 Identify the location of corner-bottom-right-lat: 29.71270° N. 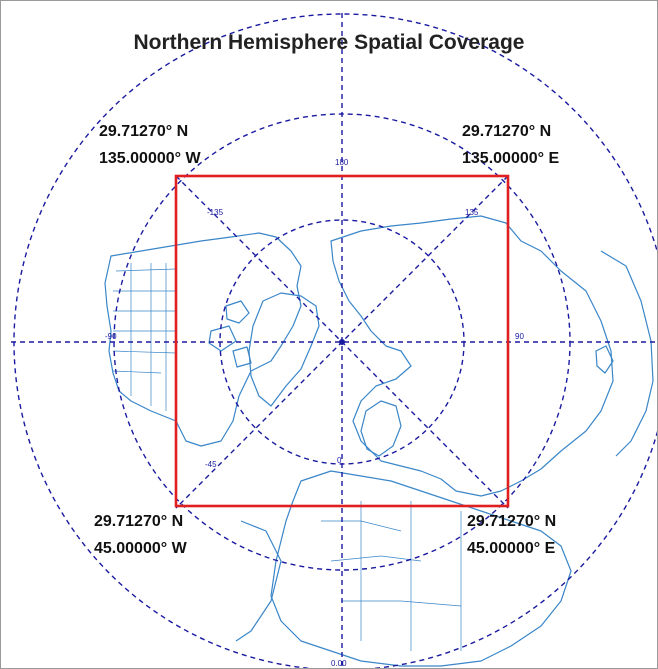
(512, 521).